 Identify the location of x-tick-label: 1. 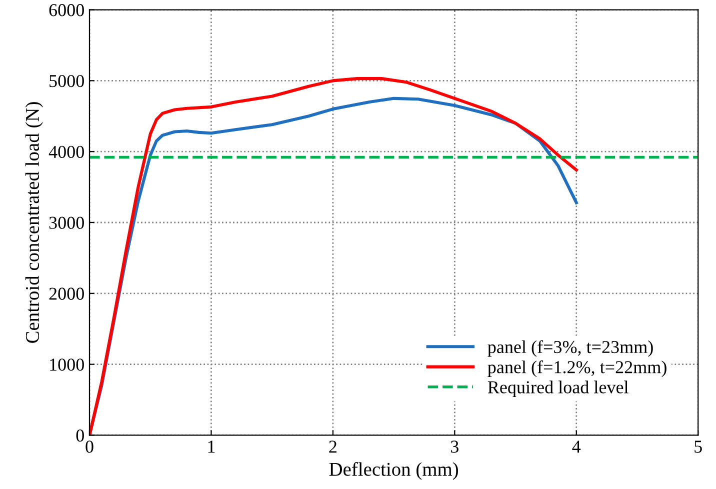
(211, 446).